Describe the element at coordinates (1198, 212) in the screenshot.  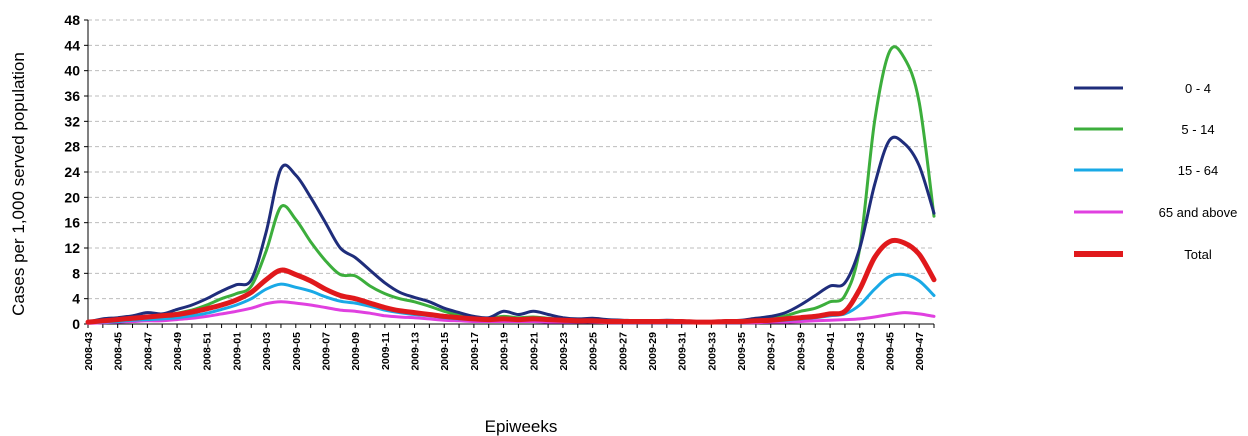
I see `legend-label-65-and-above: 65 and above` at that location.